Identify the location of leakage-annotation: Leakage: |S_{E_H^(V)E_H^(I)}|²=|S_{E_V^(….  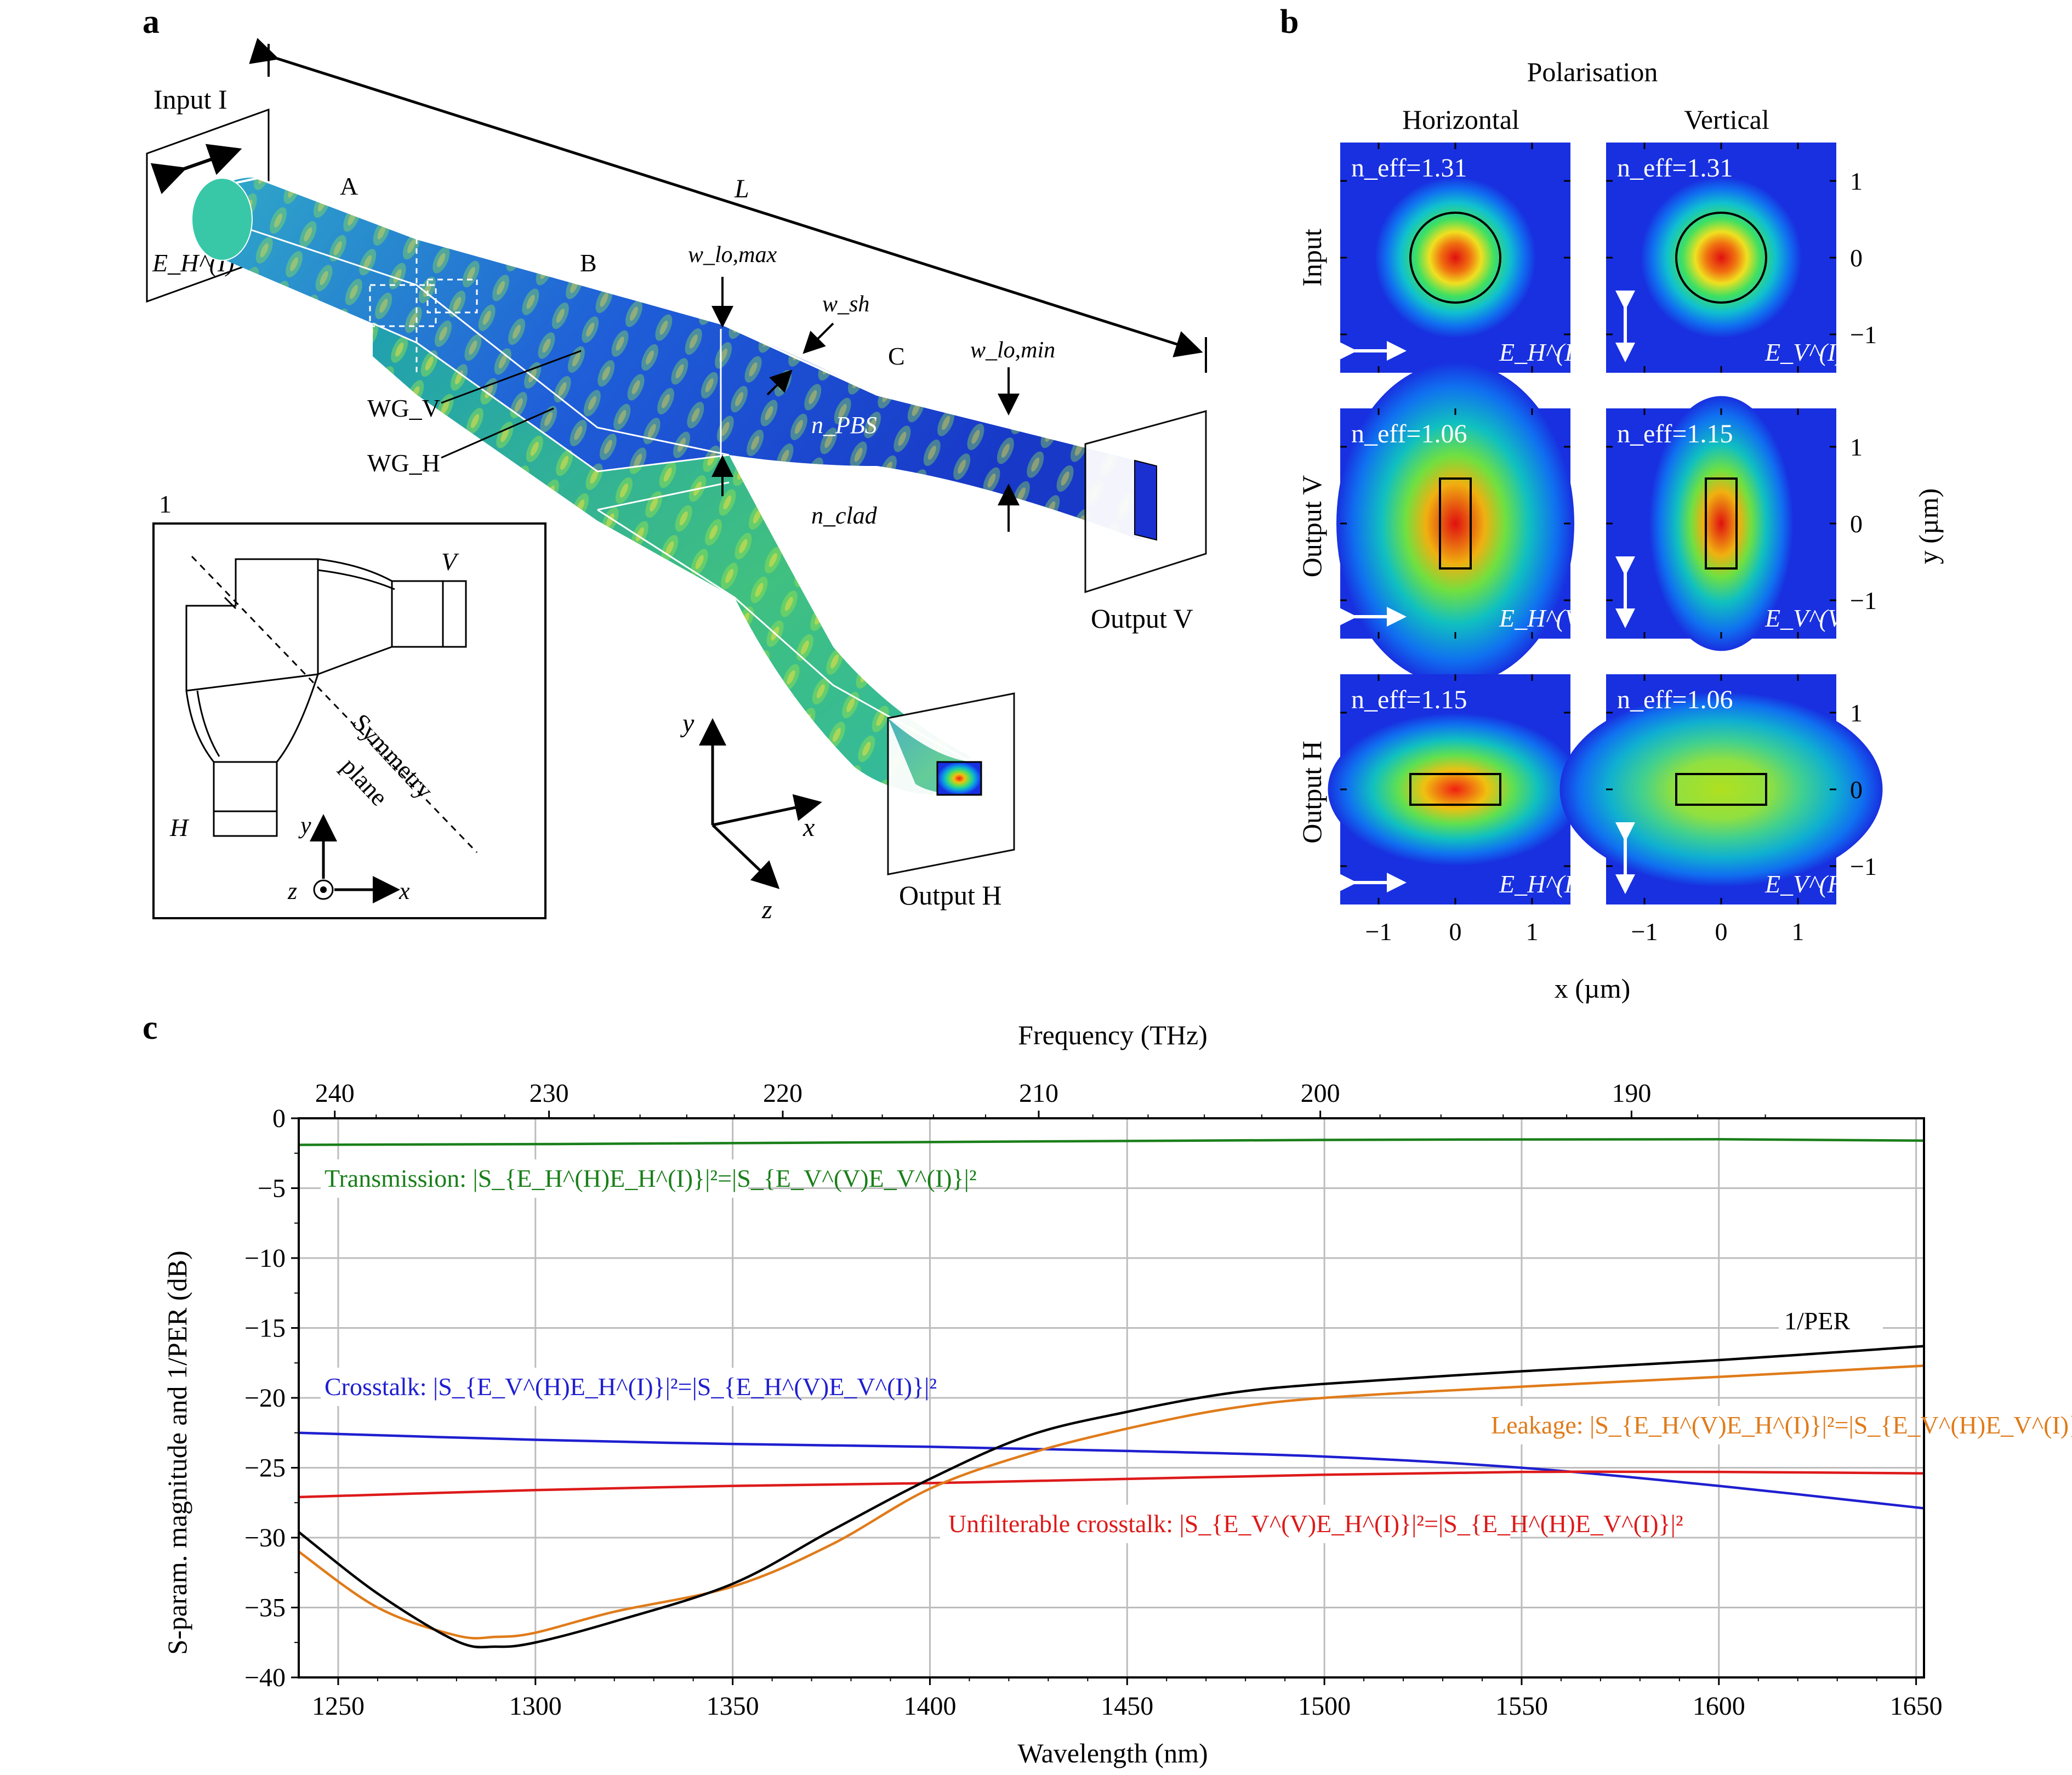
(1781, 1425).